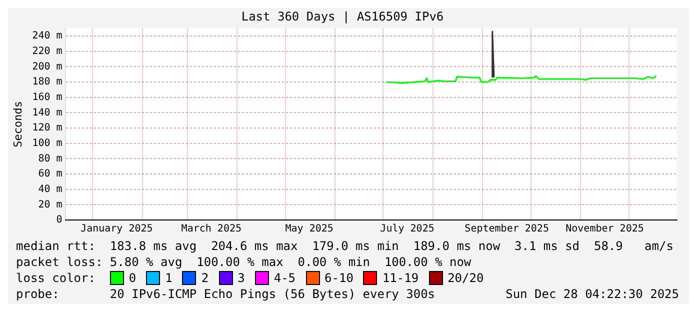 This screenshot has height=310, width=697. Describe the element at coordinates (17, 124) in the screenshot. I see `y-axis-title: Seconds` at that location.